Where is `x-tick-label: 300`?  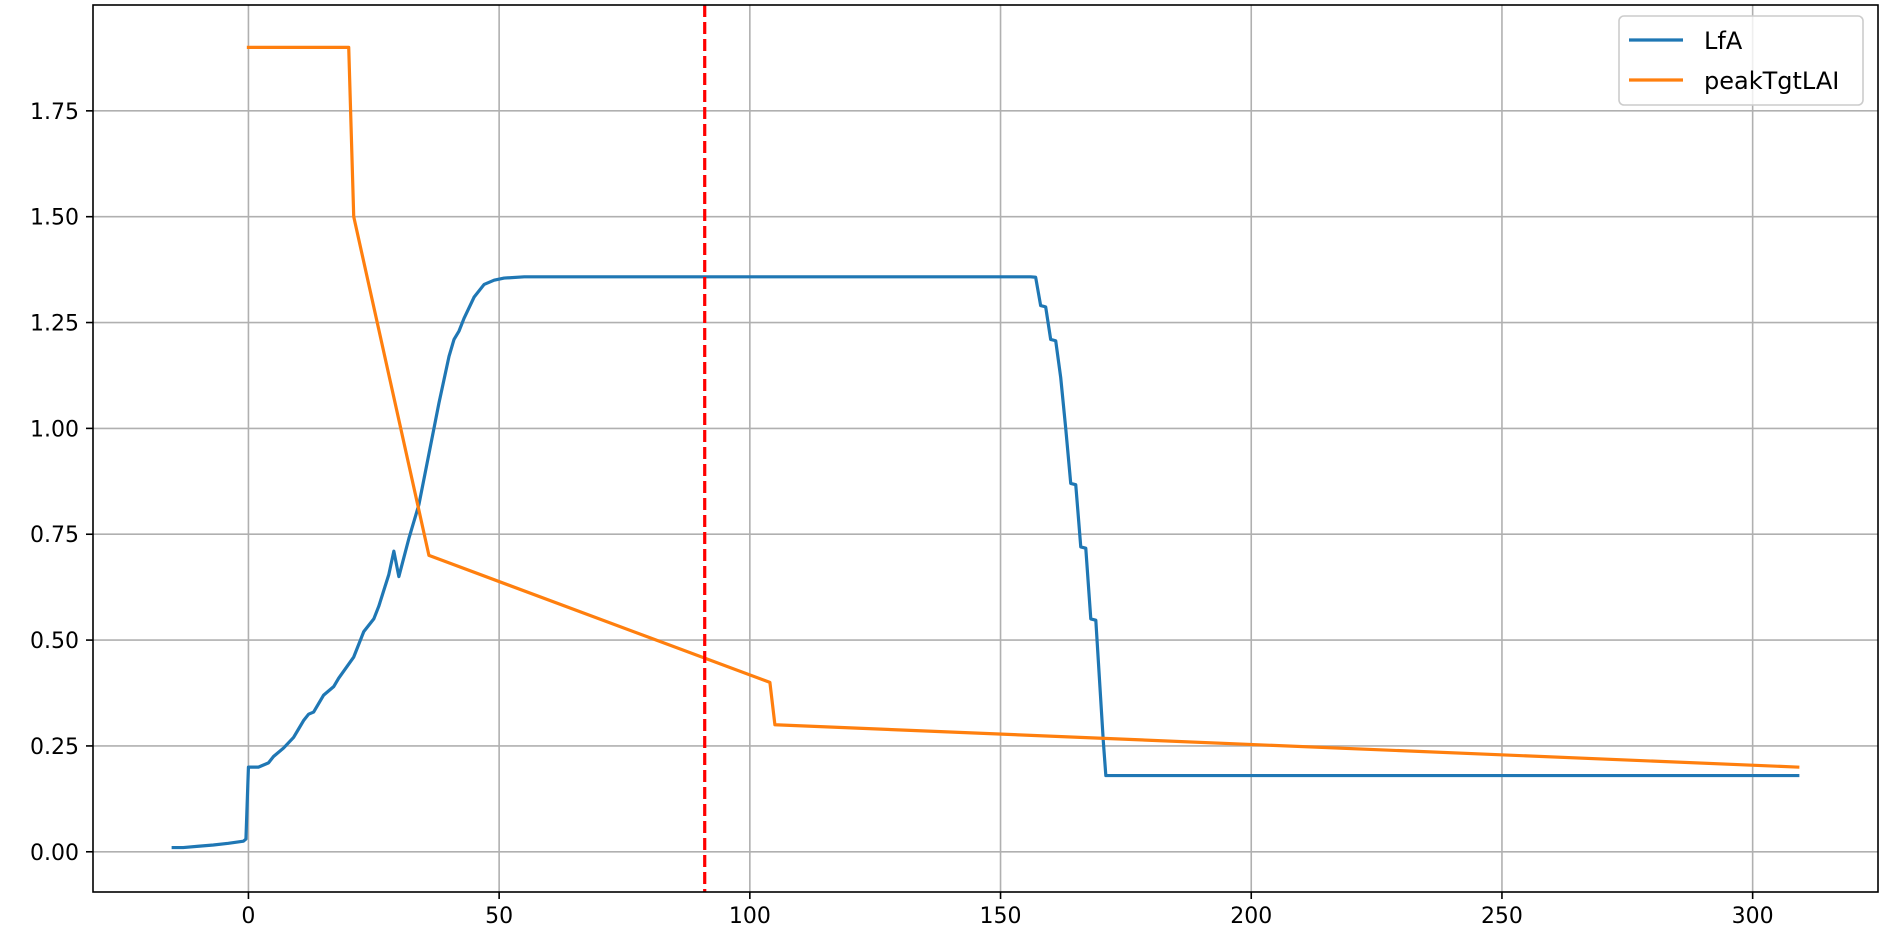
x-tick-label: 300 is located at coordinates (1753, 916).